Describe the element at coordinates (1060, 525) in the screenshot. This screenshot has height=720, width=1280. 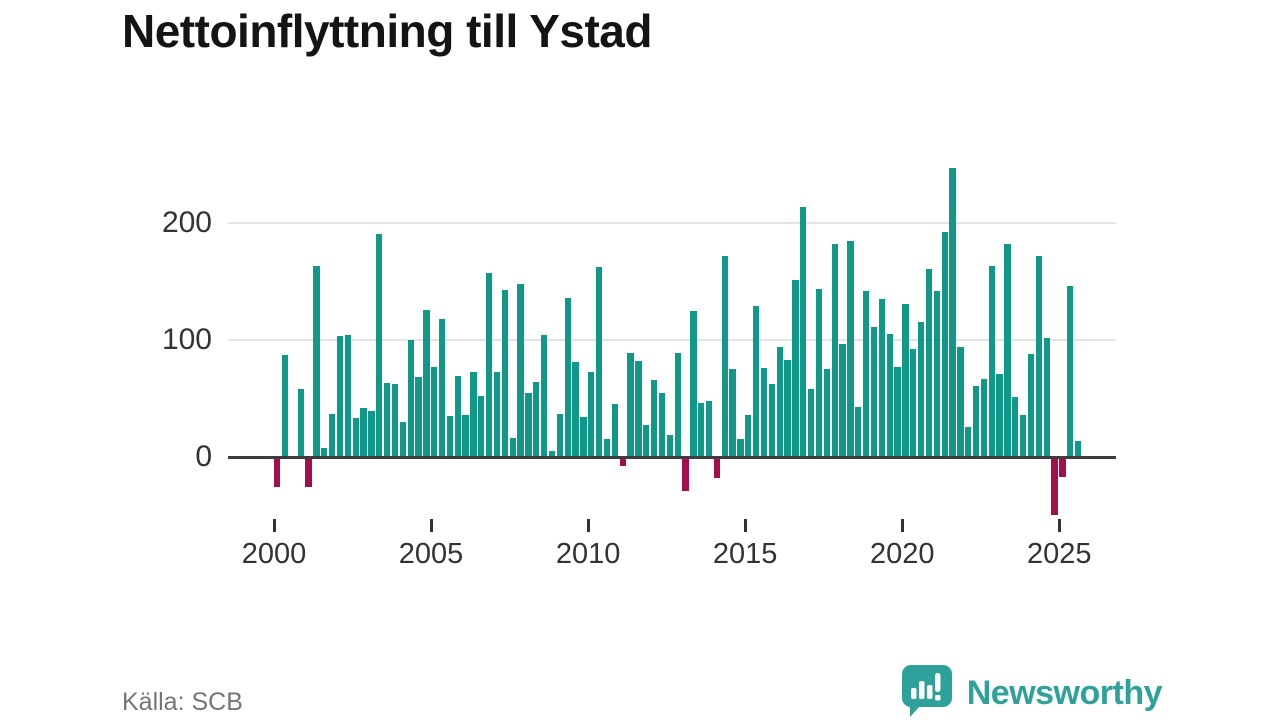
I see `x-tick-2025` at that location.